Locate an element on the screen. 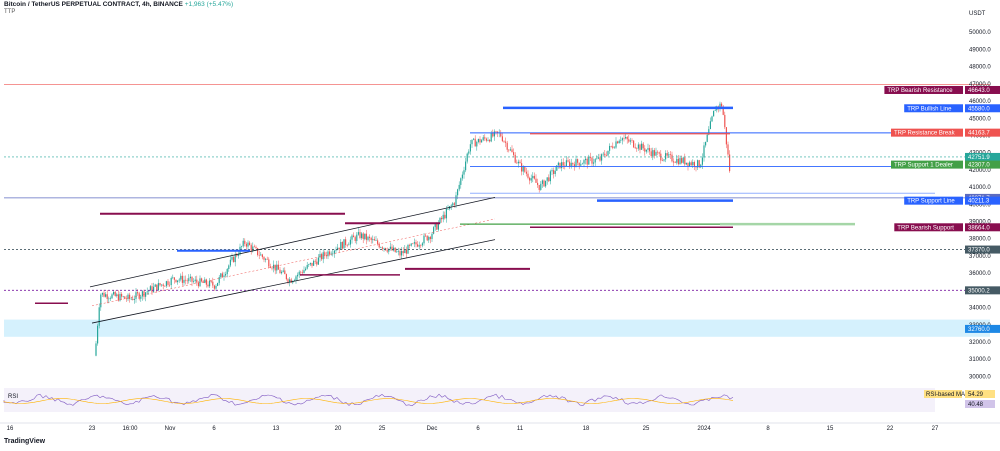  y-tick-label: 38000.0 is located at coordinates (980, 240).